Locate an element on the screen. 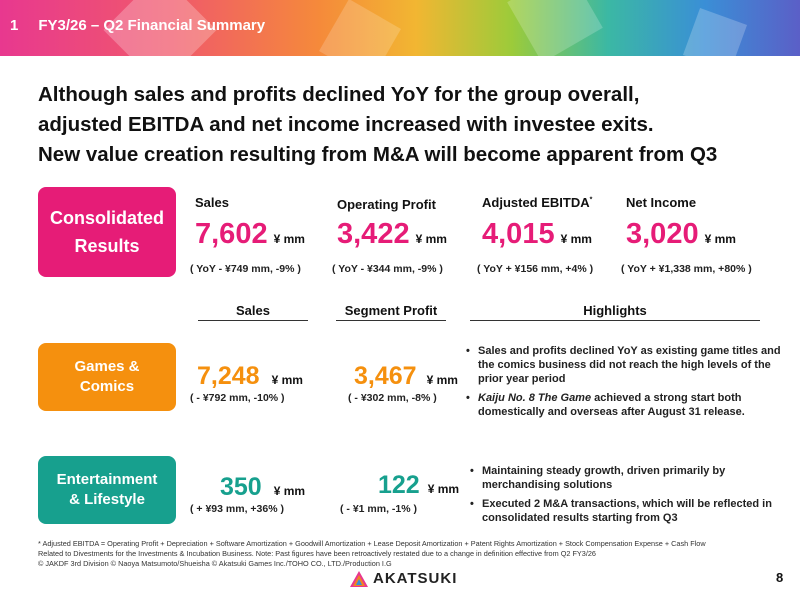 The height and width of the screenshot is (600, 800). adjusted-ebitda-value: 4,015 ¥ mm is located at coordinates (537, 234).